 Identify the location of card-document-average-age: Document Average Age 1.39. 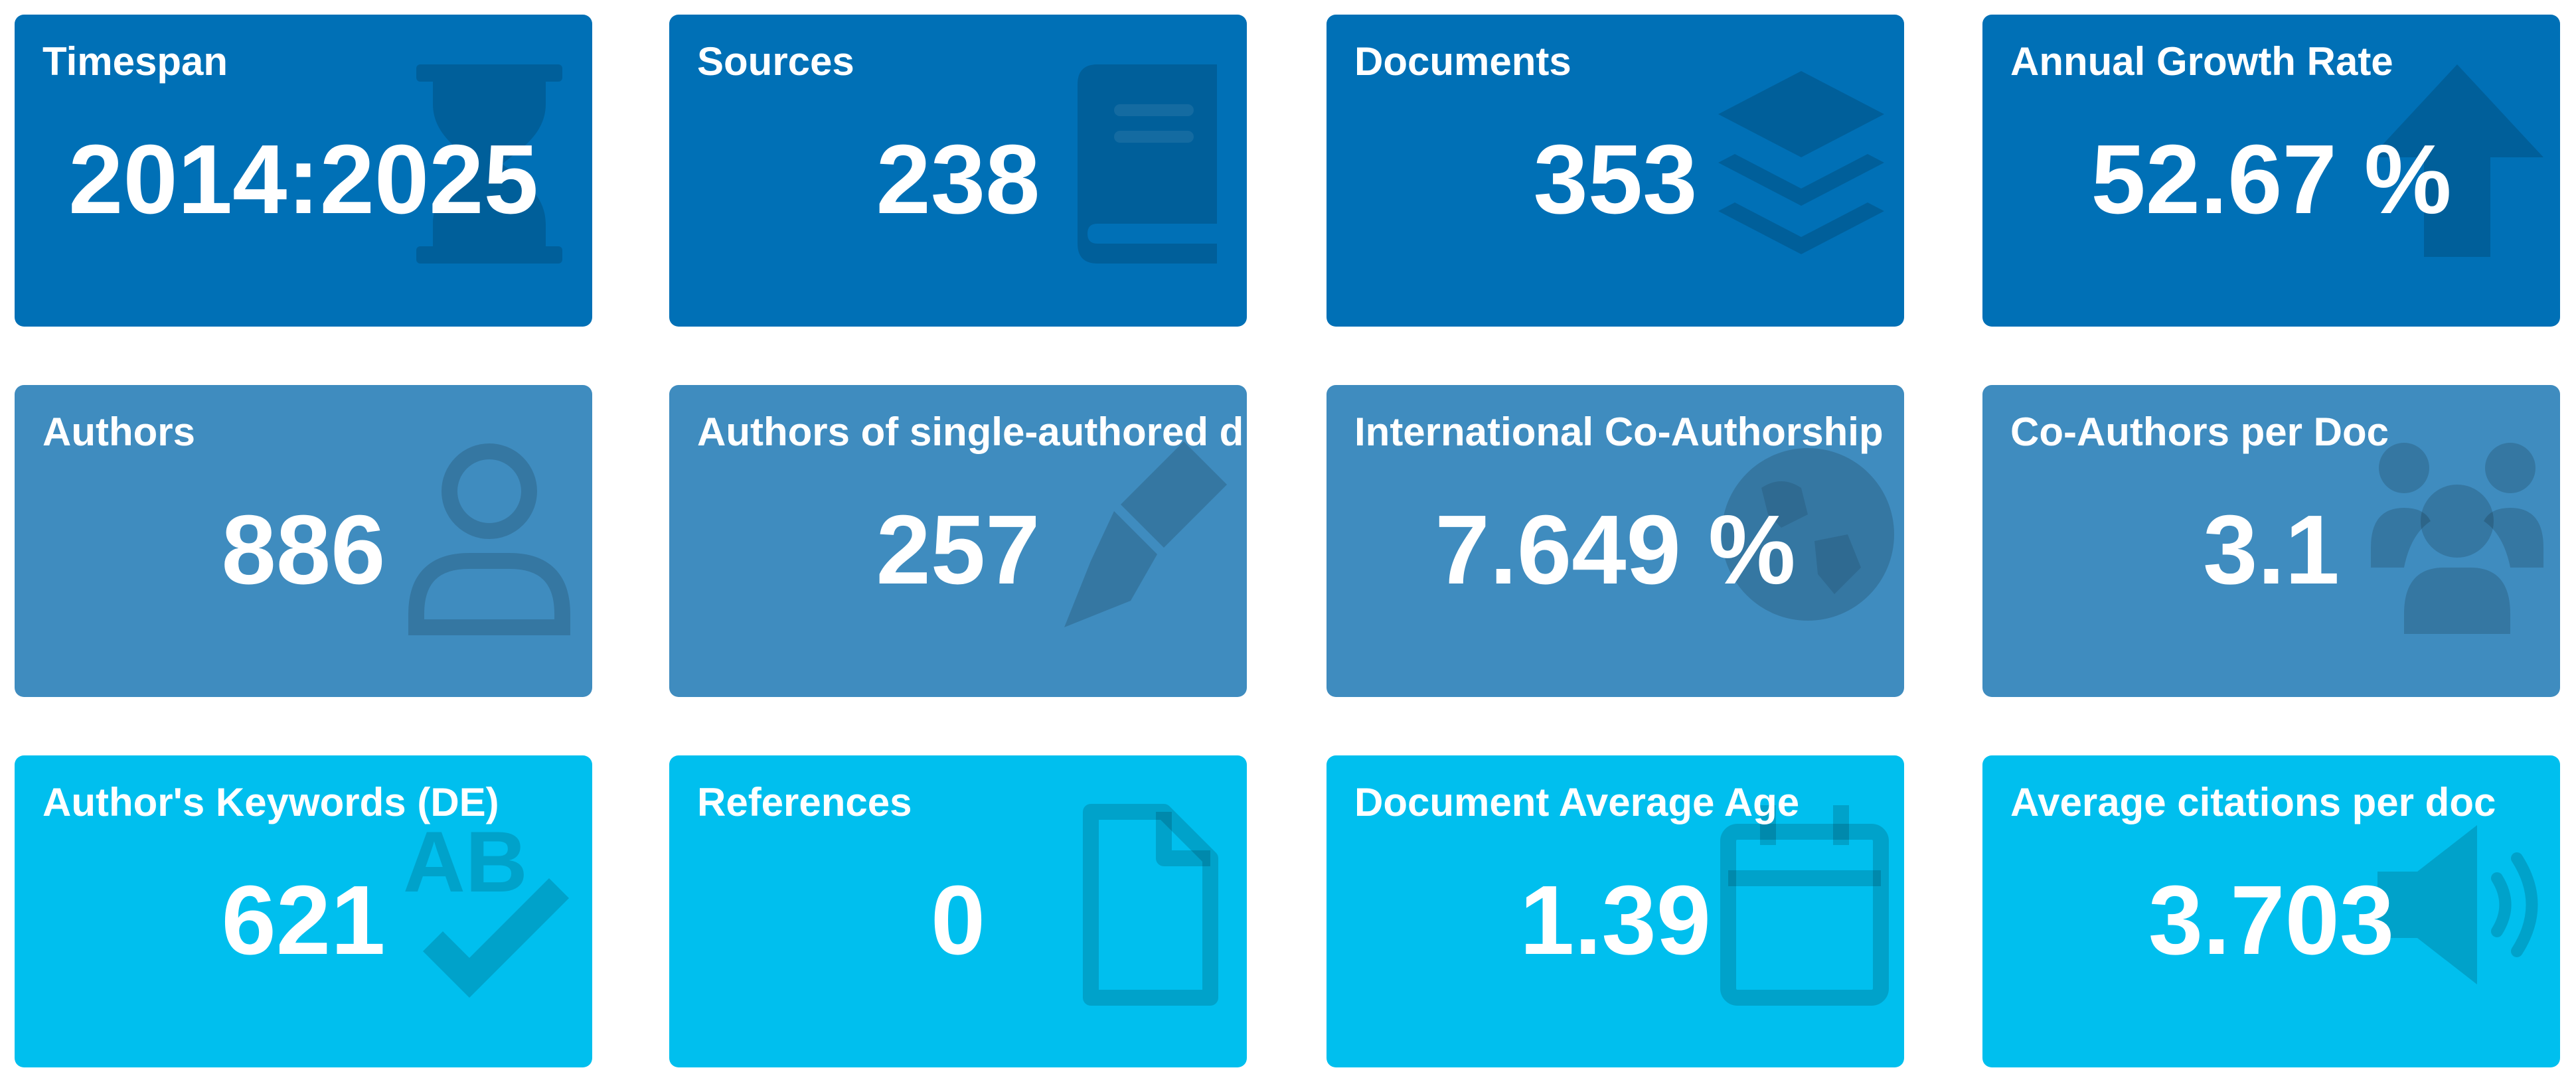
(1615, 911).